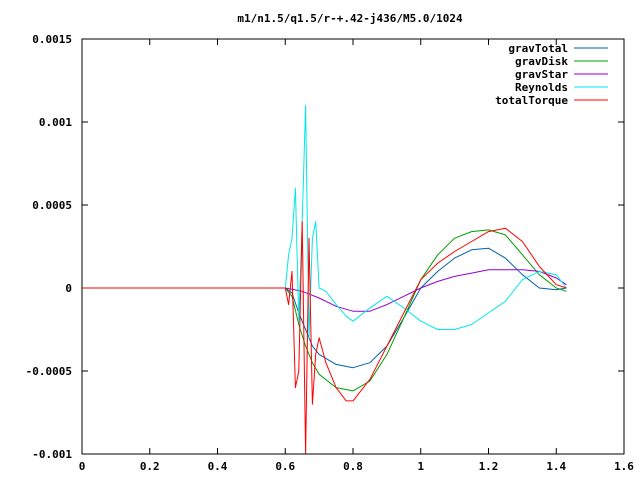 Image resolution: width=640 pixels, height=480 pixels. What do you see at coordinates (538, 48) in the screenshot?
I see `legend-label-gravTotal: gravTotal` at bounding box center [538, 48].